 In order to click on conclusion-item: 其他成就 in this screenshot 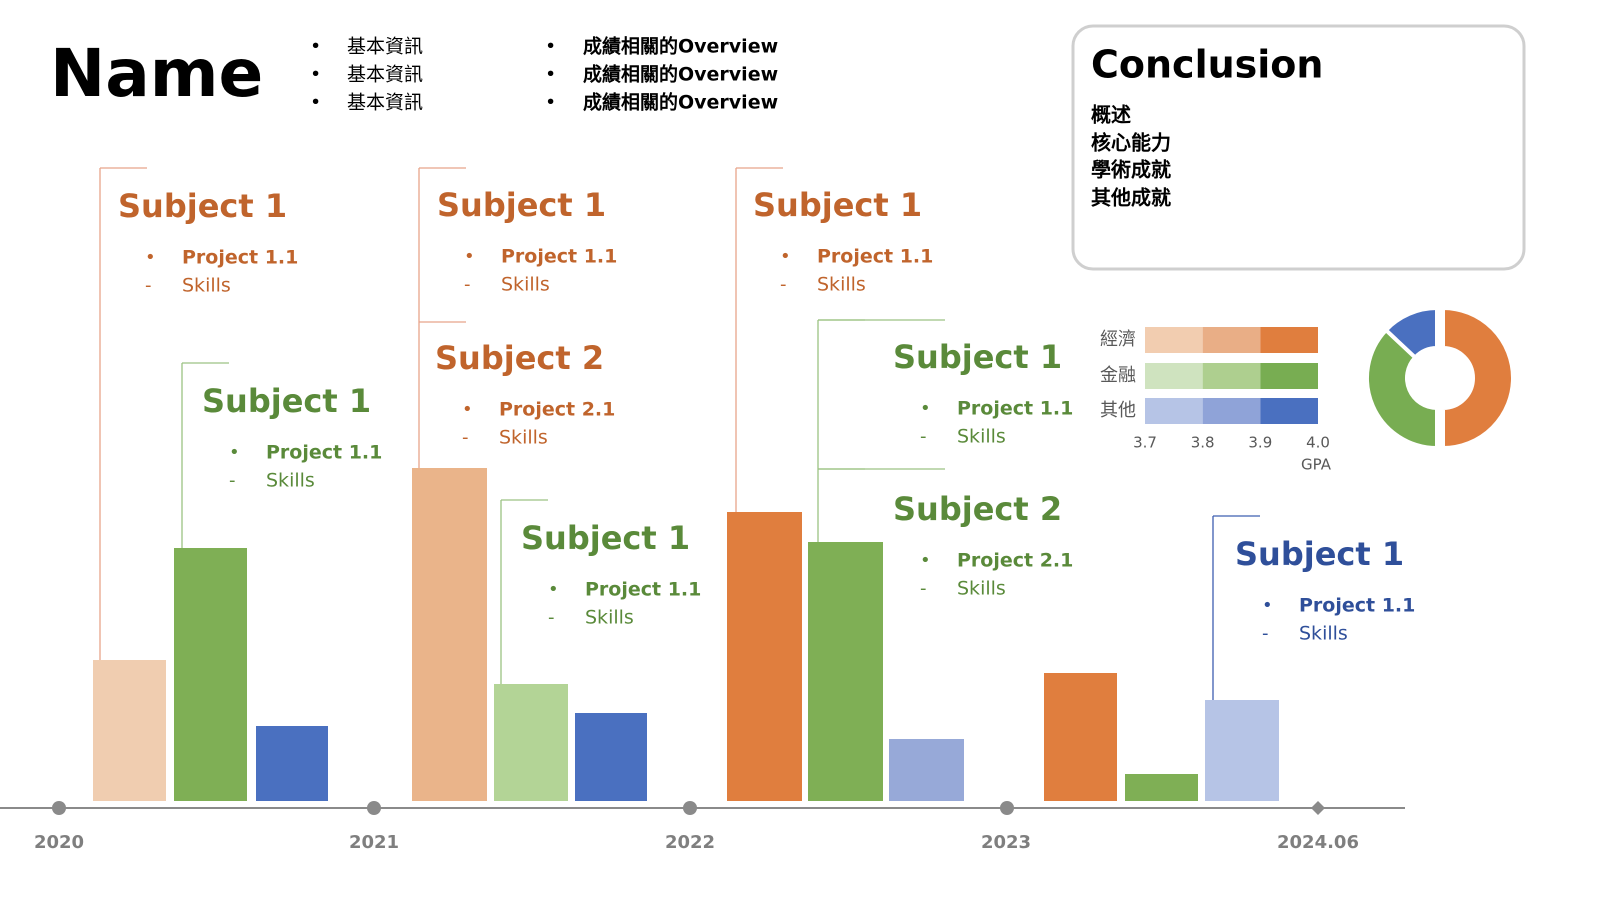, I will do `click(1131, 198)`.